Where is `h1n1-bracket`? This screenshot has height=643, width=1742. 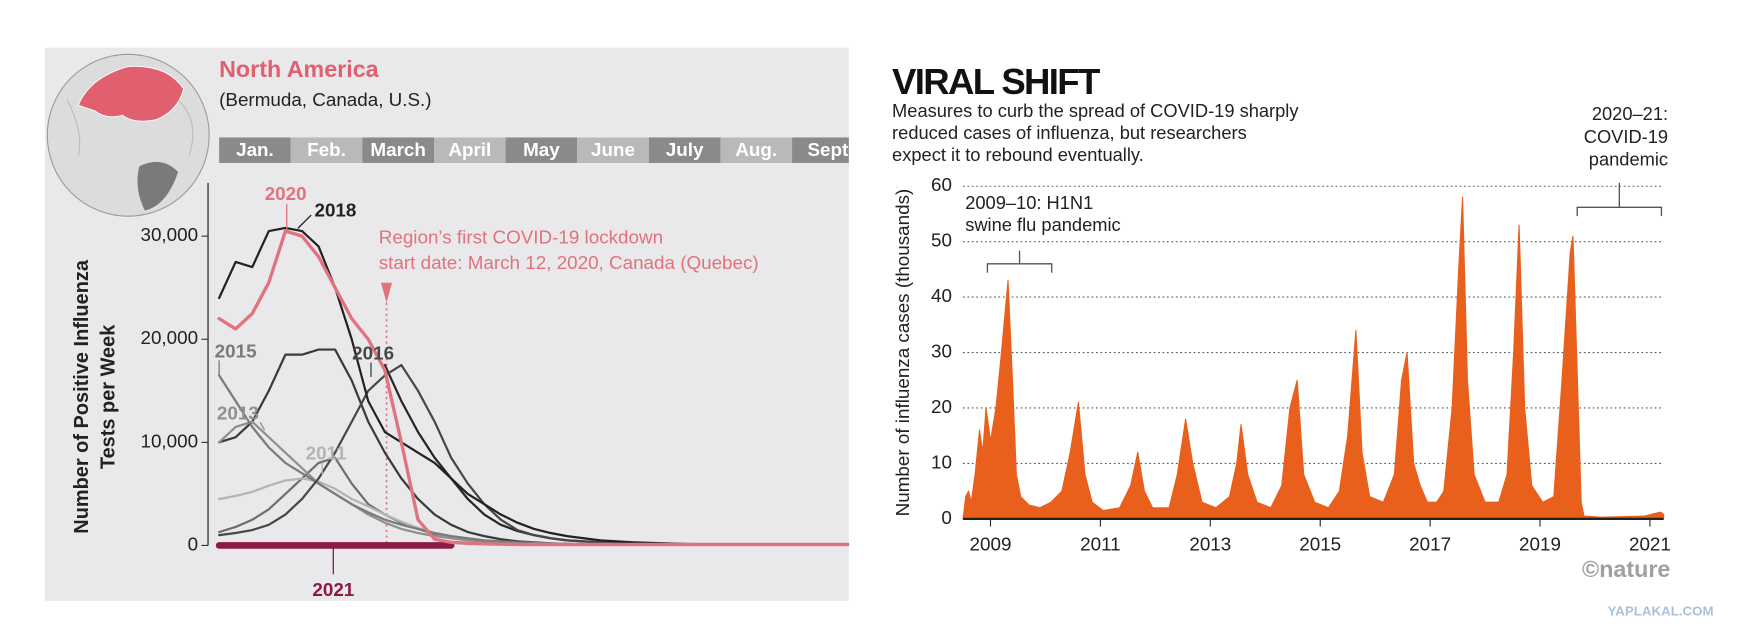
h1n1-bracket is located at coordinates (1019, 261).